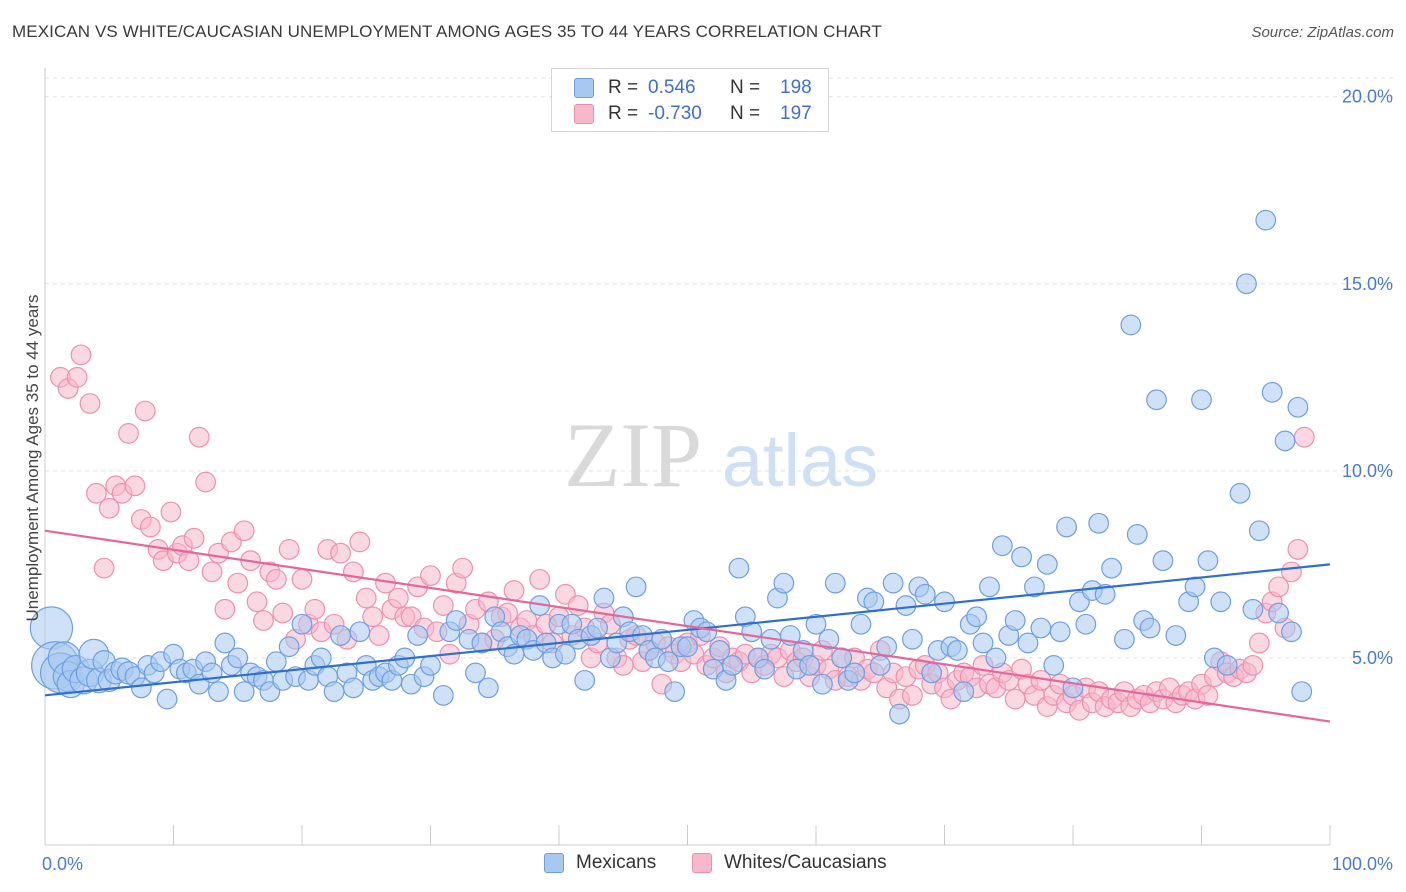  What do you see at coordinates (32, 458) in the screenshot?
I see `y-axis-label: Unemployment Among Ages 35 to 44 years` at bounding box center [32, 458].